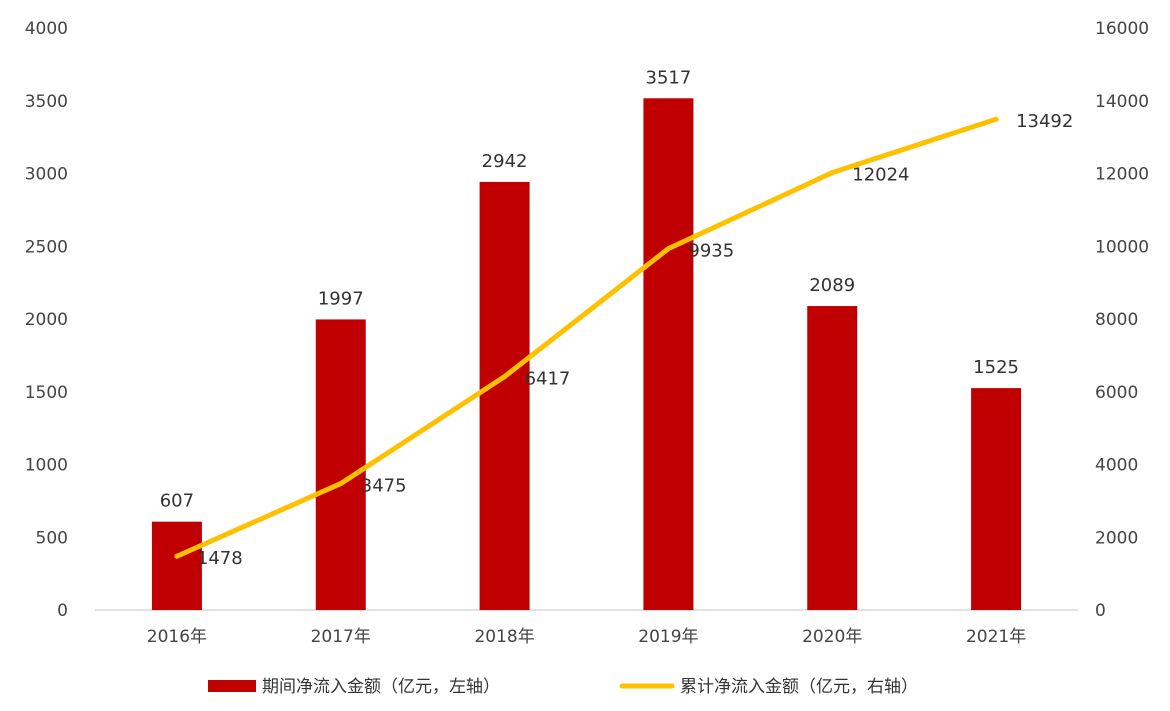 Image resolution: width=1170 pixels, height=711 pixels. What do you see at coordinates (1116, 466) in the screenshot?
I see `right-axis-tick-label: 4000` at bounding box center [1116, 466].